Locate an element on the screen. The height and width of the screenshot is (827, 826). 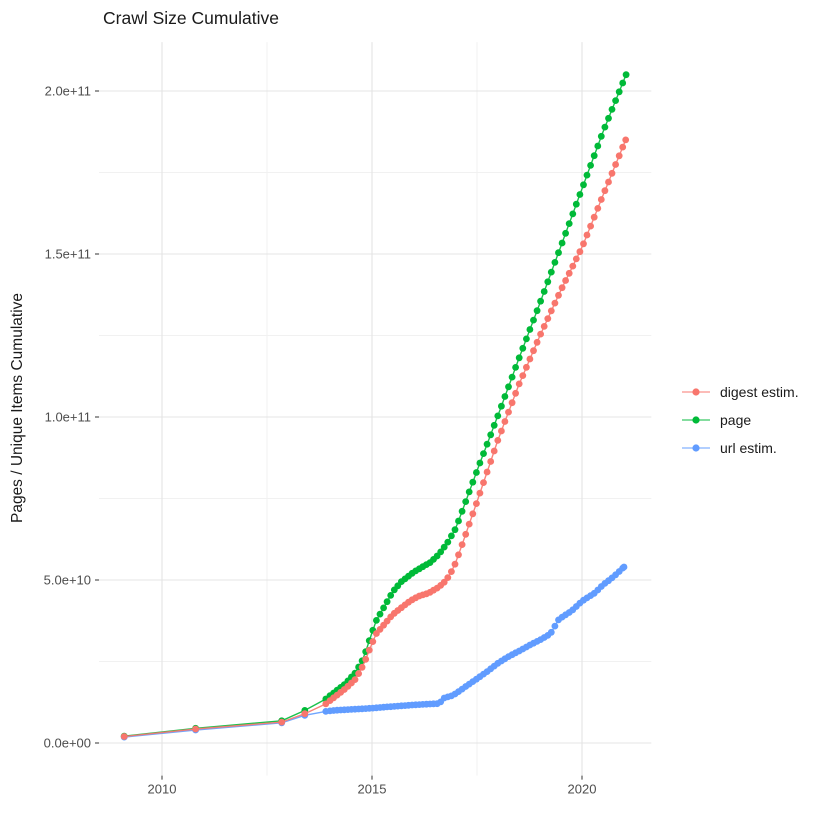
legend: digest estim. page url estim. is located at coordinates (740, 420).